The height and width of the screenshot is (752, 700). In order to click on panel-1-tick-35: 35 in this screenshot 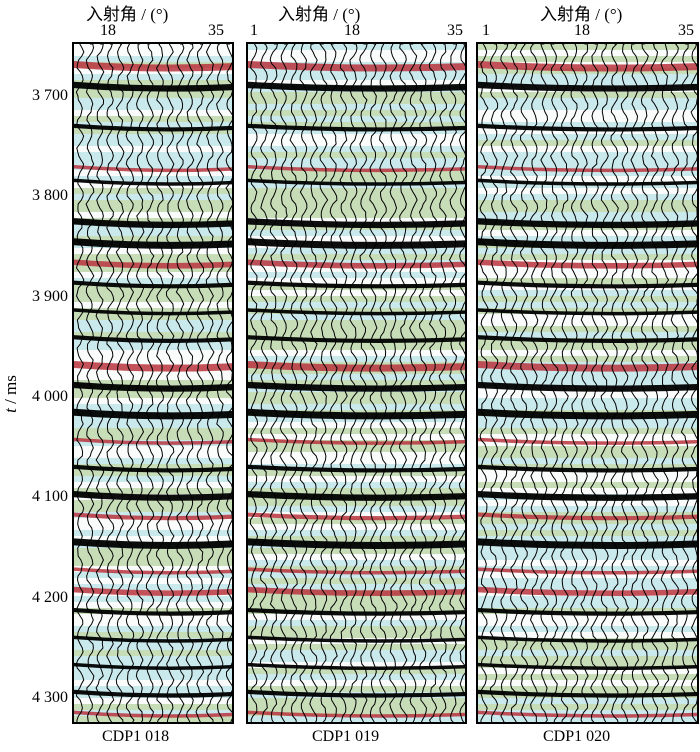, I will do `click(216, 30)`.